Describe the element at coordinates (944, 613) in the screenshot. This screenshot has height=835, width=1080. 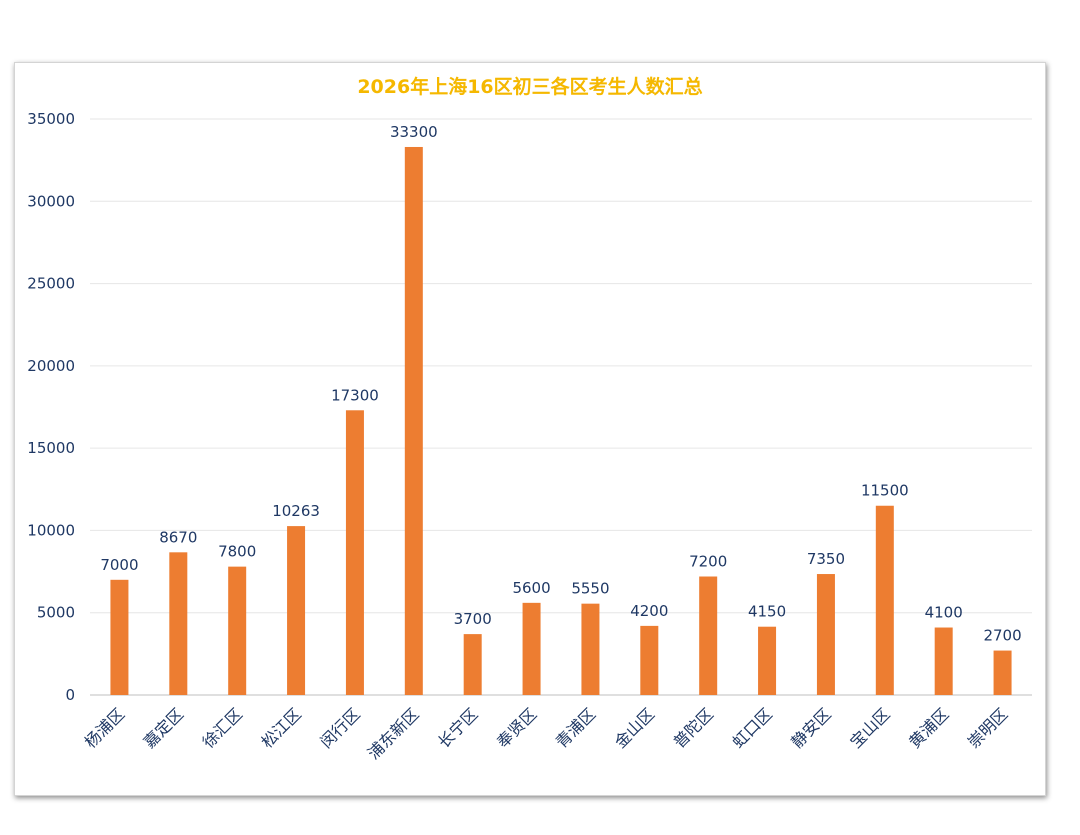
I see `data-label: 4100` at that location.